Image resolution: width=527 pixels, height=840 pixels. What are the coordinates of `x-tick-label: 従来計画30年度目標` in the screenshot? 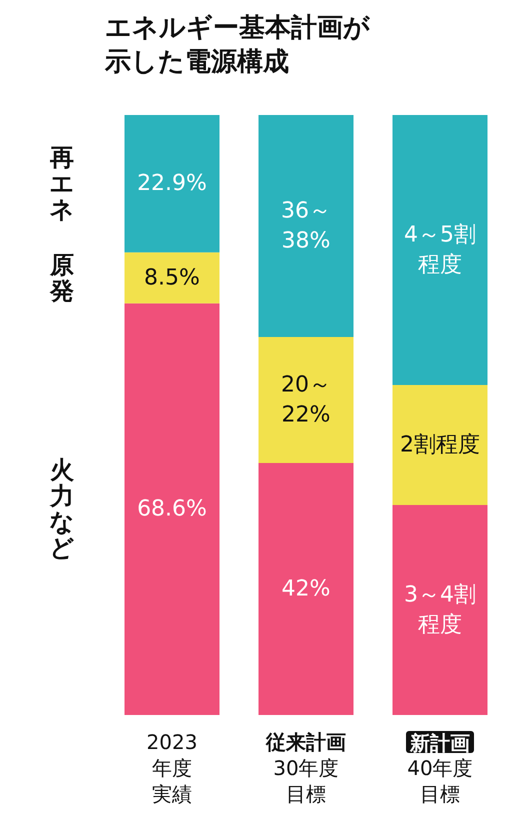 It's located at (305, 768).